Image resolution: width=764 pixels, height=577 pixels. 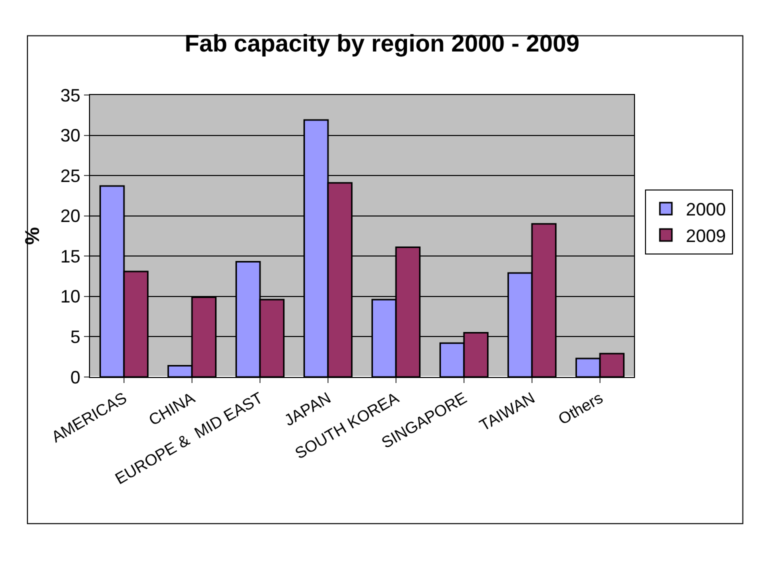 What do you see at coordinates (706, 210) in the screenshot?
I see `legend-label: 2000` at bounding box center [706, 210].